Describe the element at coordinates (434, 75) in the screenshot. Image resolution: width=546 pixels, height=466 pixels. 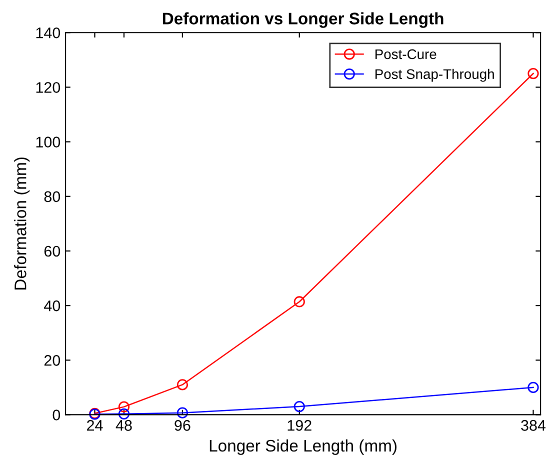
I see `legend-label: Post Snap-Through` at that location.